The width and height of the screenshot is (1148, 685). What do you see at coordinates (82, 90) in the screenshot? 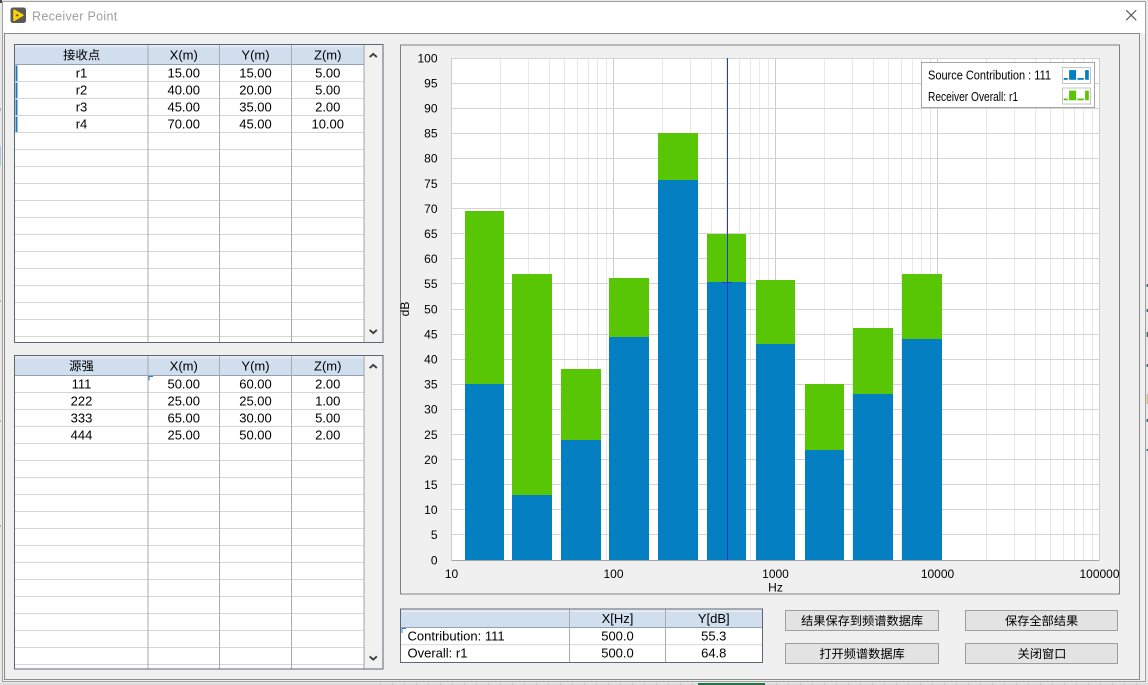
I see `svg-text: r2` at bounding box center [82, 90].